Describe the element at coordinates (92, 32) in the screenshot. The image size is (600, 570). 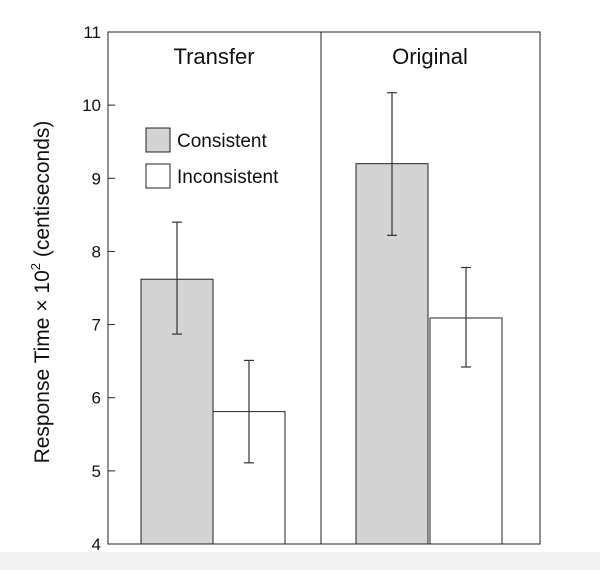
I see `y-tick-label: 11` at that location.